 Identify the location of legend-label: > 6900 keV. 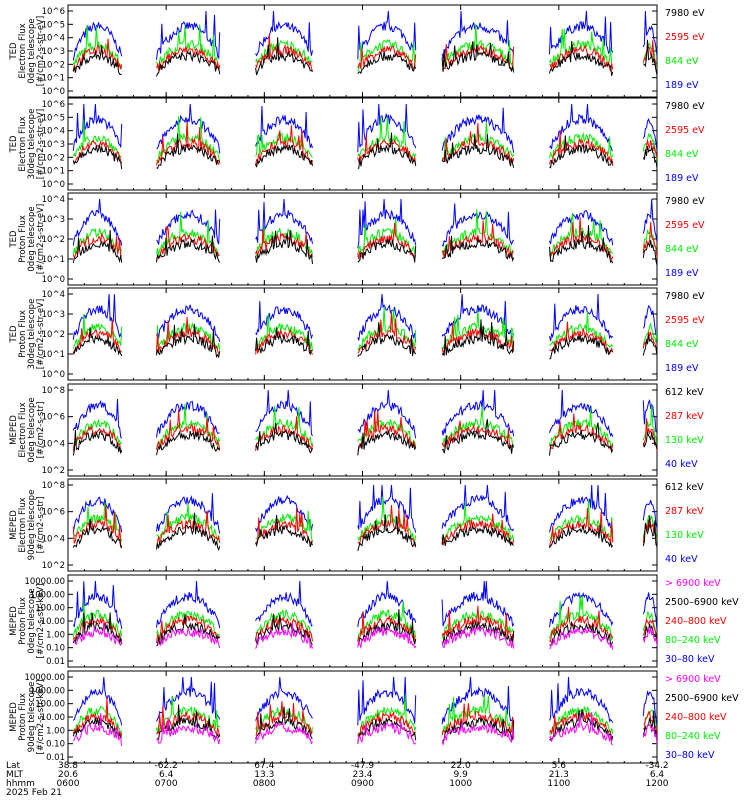
(693, 679).